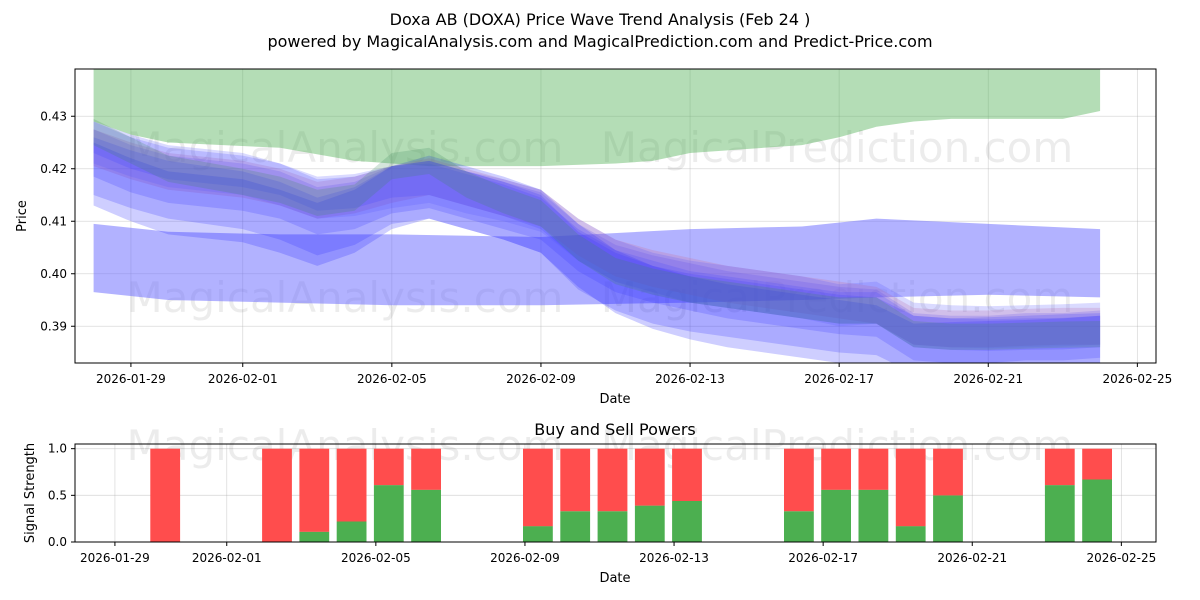 The image size is (1200, 600). What do you see at coordinates (131, 379) in the screenshot?
I see `main-x-tick-label: 2026-01-29` at bounding box center [131, 379].